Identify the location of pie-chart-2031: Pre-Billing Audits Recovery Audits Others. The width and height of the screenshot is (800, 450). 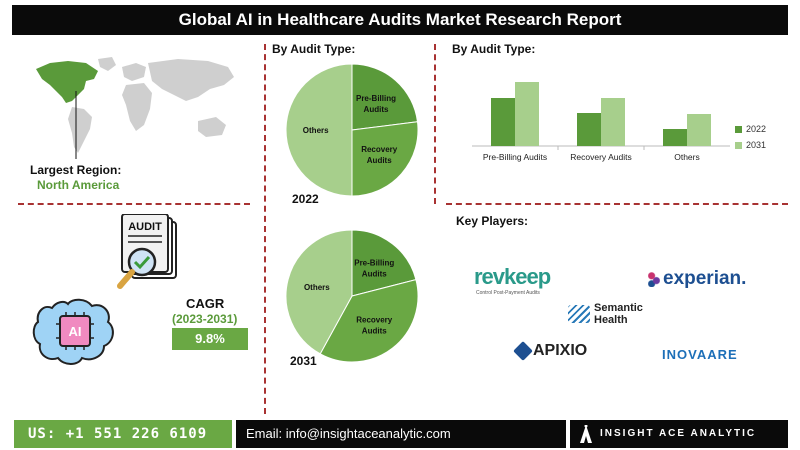
(352, 296).